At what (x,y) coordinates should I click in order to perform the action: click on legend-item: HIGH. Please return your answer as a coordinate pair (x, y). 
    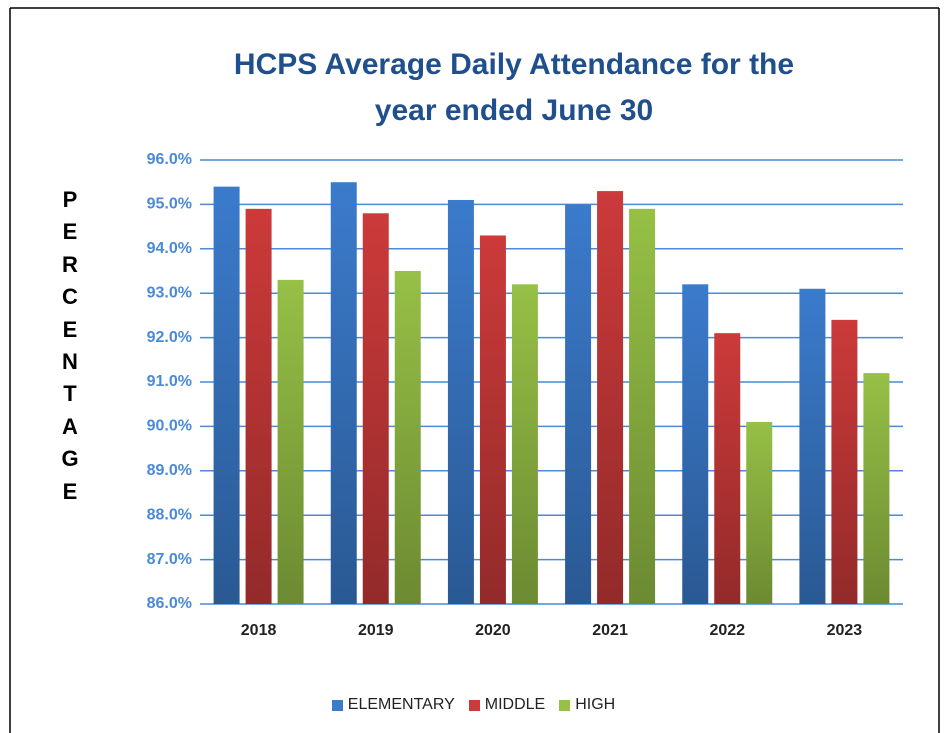
    Looking at the image, I should click on (587, 705).